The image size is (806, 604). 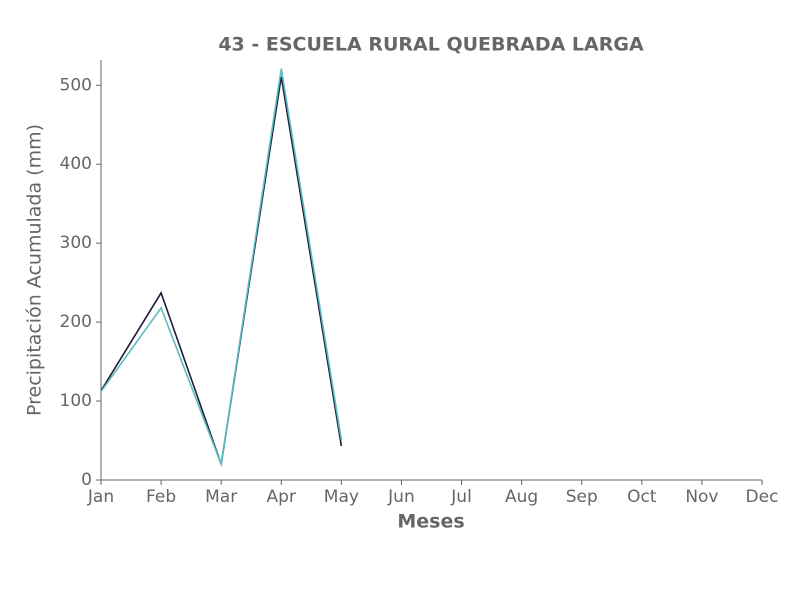 I want to click on x-tick-label: Feb, so click(x=161, y=497).